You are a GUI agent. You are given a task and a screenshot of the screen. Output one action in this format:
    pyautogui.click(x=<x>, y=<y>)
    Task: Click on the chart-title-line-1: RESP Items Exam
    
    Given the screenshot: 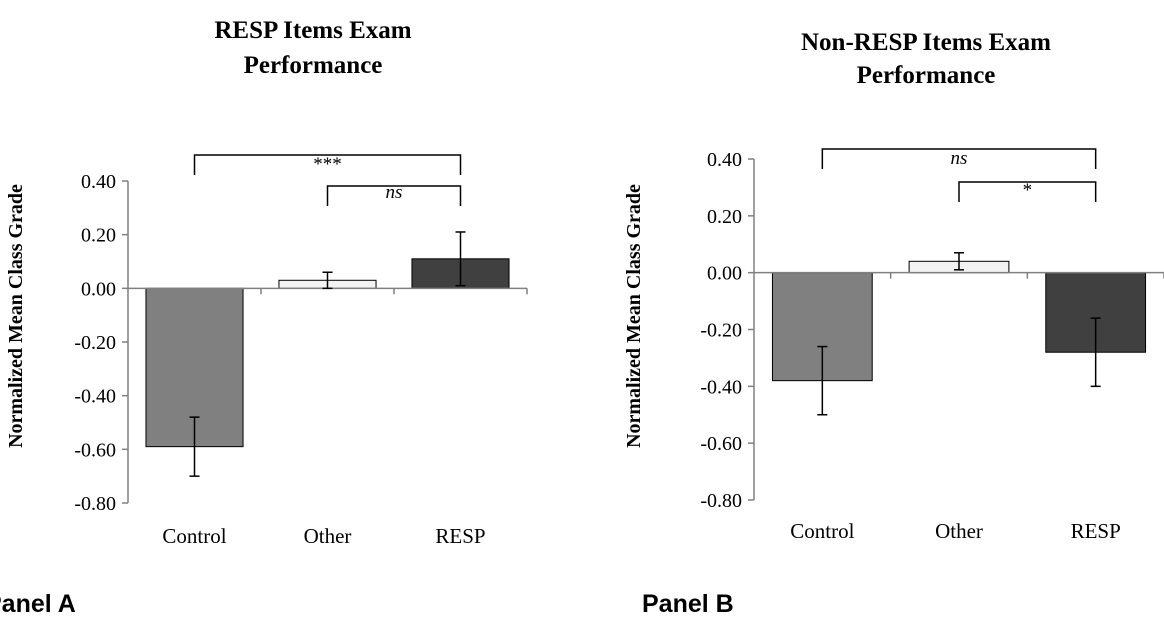 What is the action you would take?
    pyautogui.click(x=312, y=30)
    